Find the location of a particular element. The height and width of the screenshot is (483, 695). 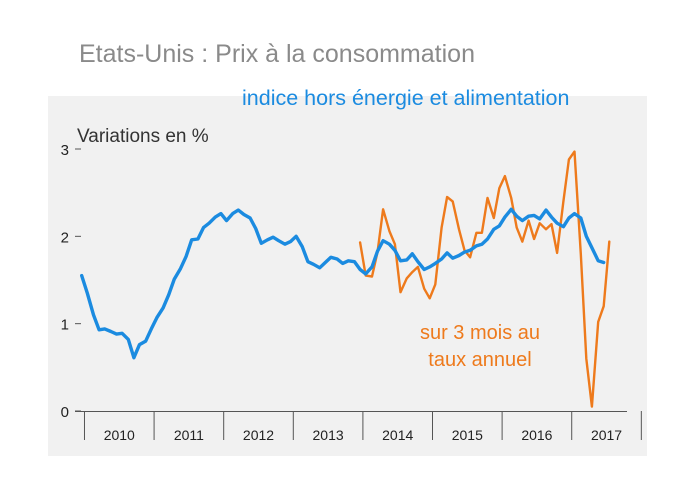

x-tick-label: 2010 is located at coordinates (119, 435).